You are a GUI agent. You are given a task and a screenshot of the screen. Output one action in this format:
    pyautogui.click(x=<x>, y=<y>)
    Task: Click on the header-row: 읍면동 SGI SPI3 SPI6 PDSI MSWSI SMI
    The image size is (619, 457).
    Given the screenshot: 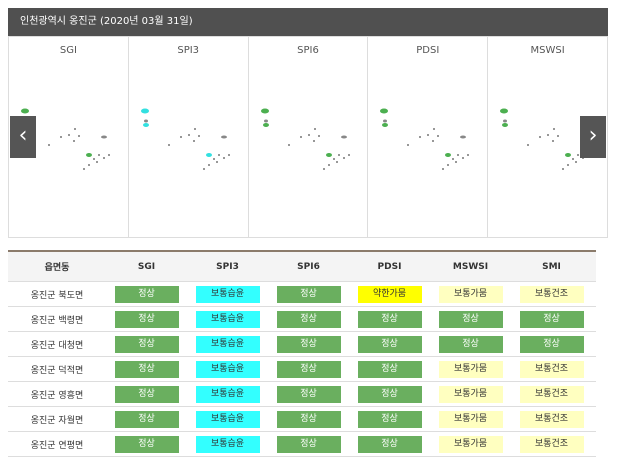 What is the action you would take?
    pyautogui.click(x=302, y=267)
    